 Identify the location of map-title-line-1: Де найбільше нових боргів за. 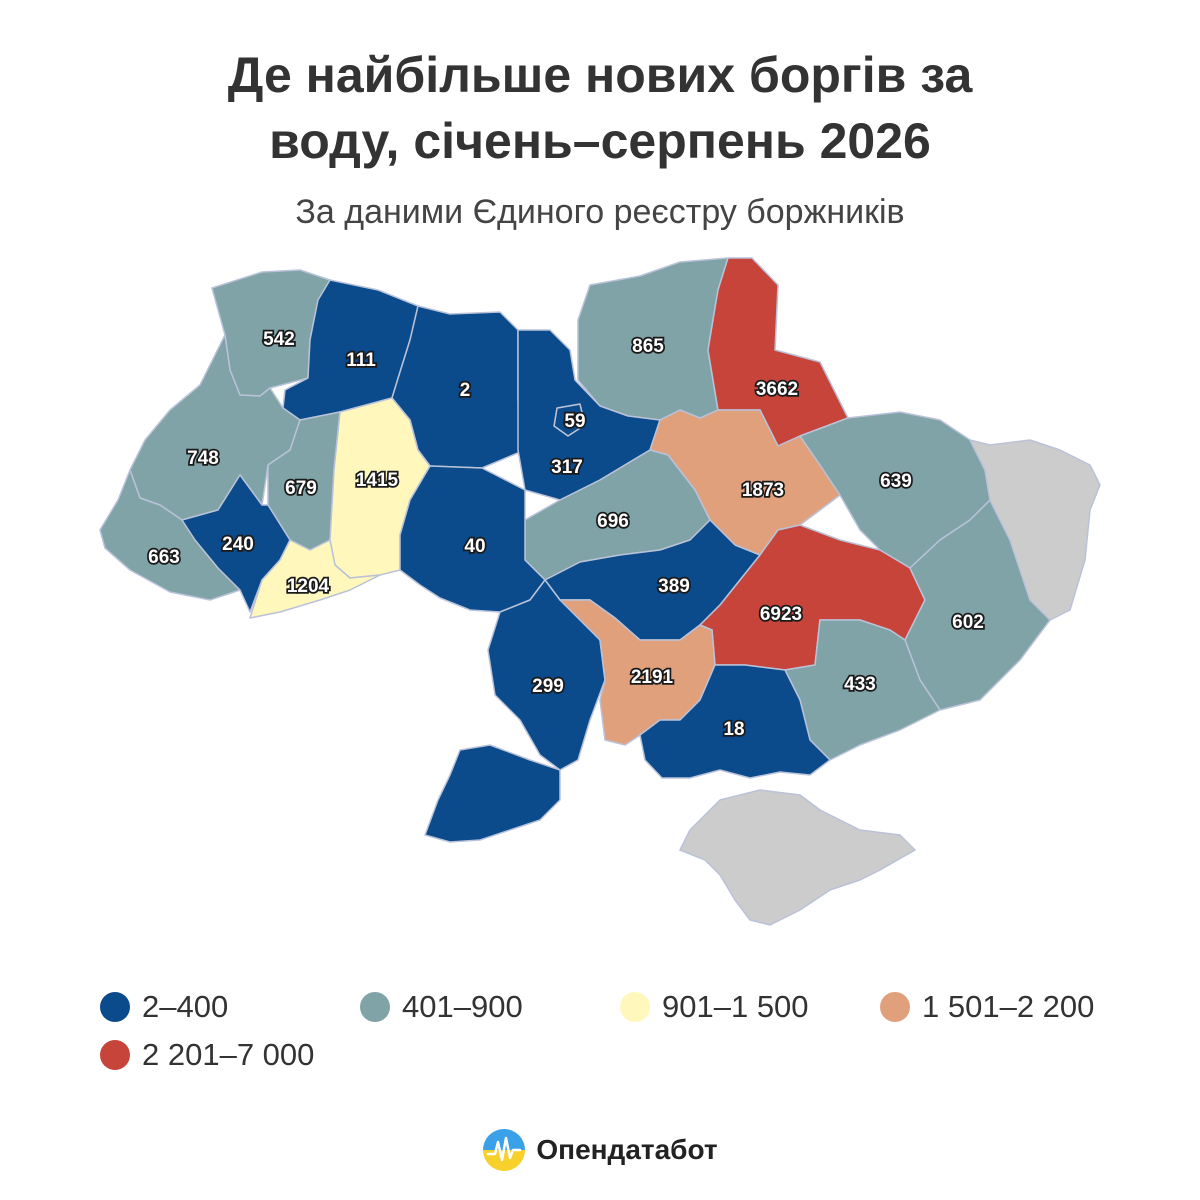
(600, 75).